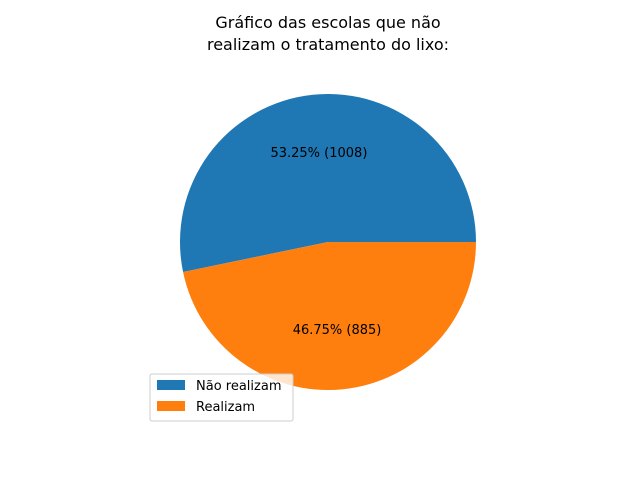 This screenshot has width=640, height=480. What do you see at coordinates (327, 22) in the screenshot?
I see `chart-title-line-1: Gráfico das escolas que não` at bounding box center [327, 22].